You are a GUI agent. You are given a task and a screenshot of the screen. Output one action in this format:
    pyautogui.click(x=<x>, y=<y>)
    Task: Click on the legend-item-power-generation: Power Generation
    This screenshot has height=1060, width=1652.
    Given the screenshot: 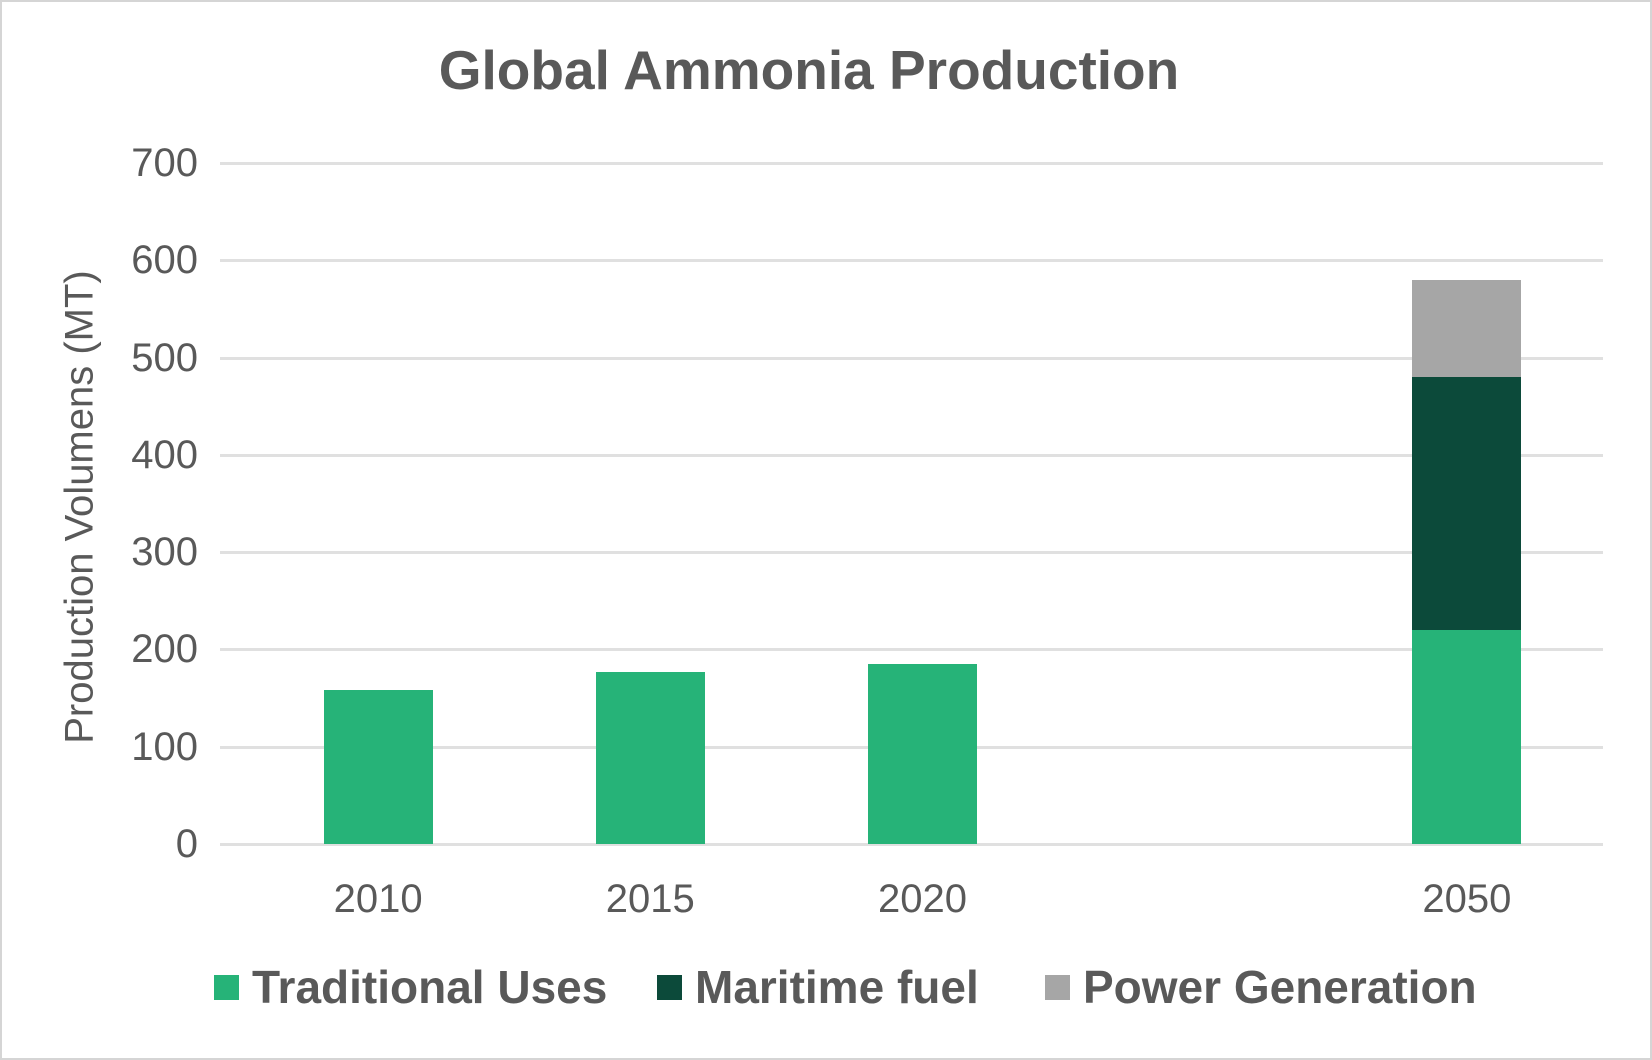 What is the action you would take?
    pyautogui.click(x=1261, y=987)
    